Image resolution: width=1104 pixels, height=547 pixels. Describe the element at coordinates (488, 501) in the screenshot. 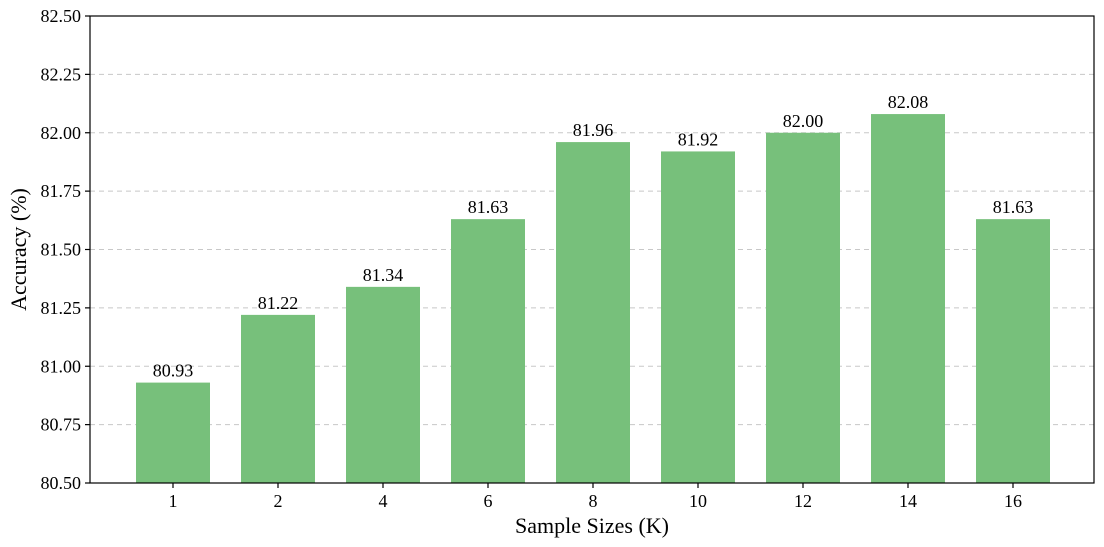

I see `x-tick-label: 6` at that location.